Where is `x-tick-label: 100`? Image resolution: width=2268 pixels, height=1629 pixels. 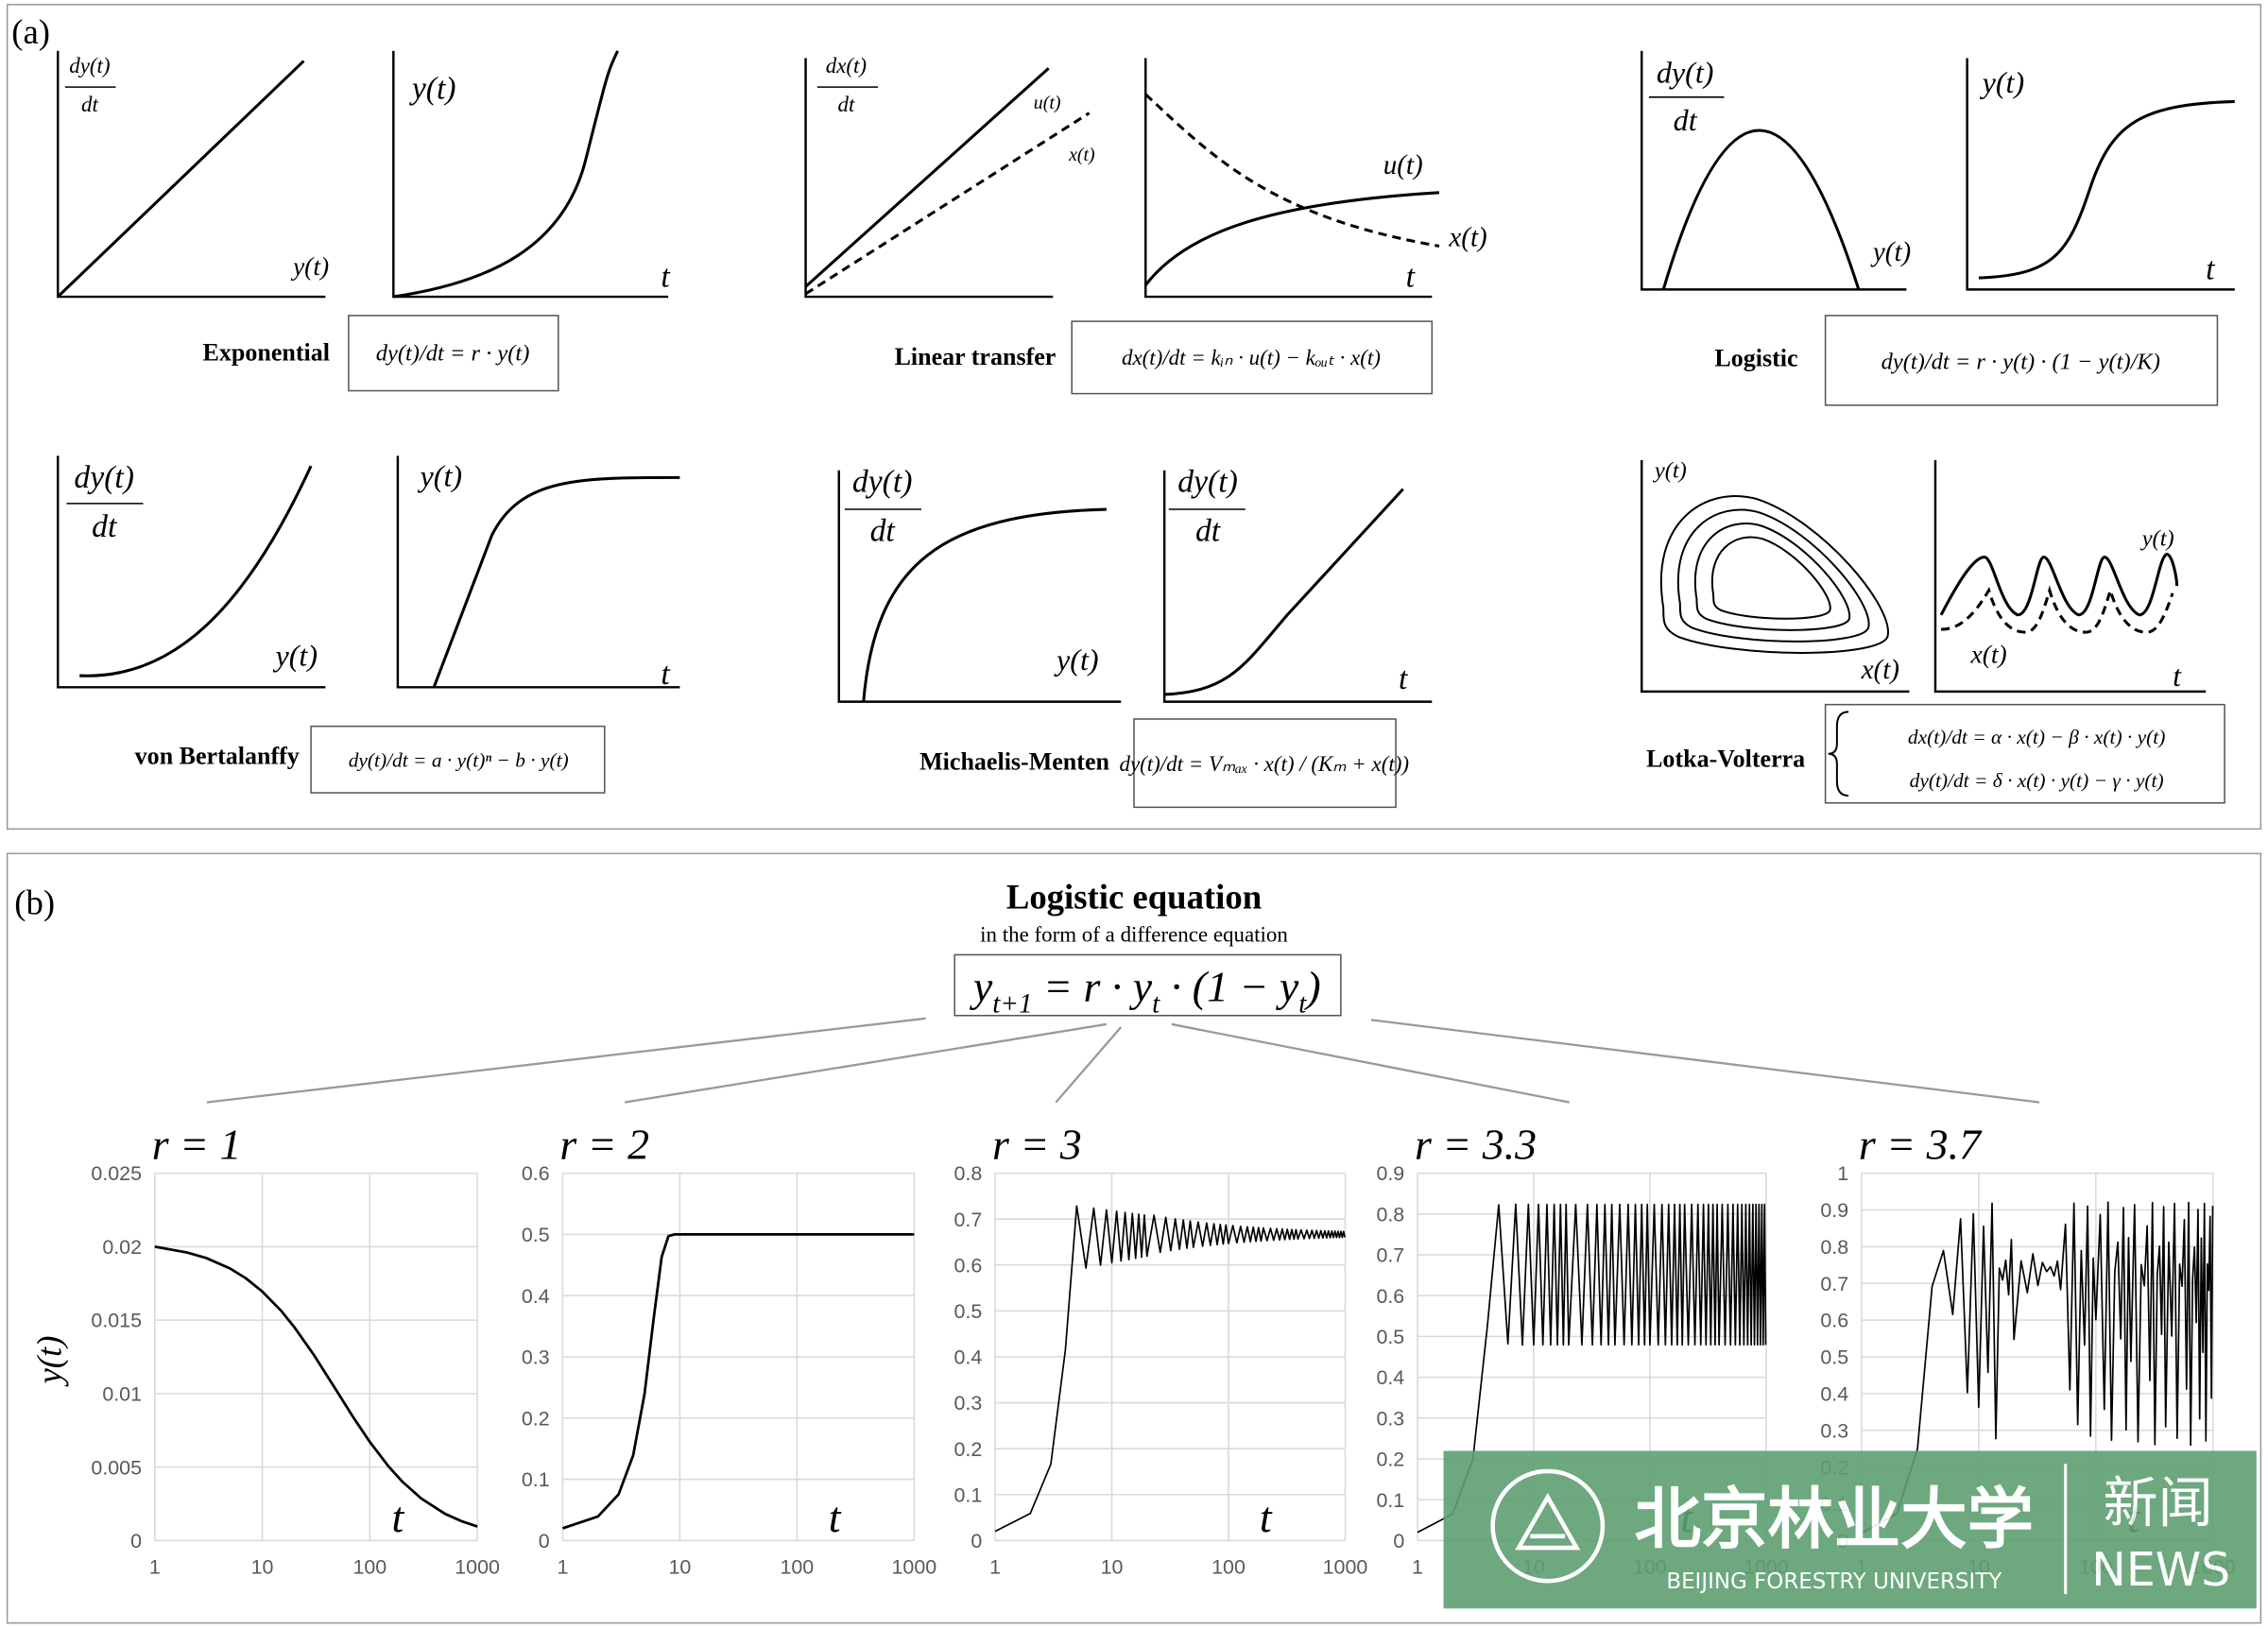 x-tick-label: 100 is located at coordinates (369, 1568).